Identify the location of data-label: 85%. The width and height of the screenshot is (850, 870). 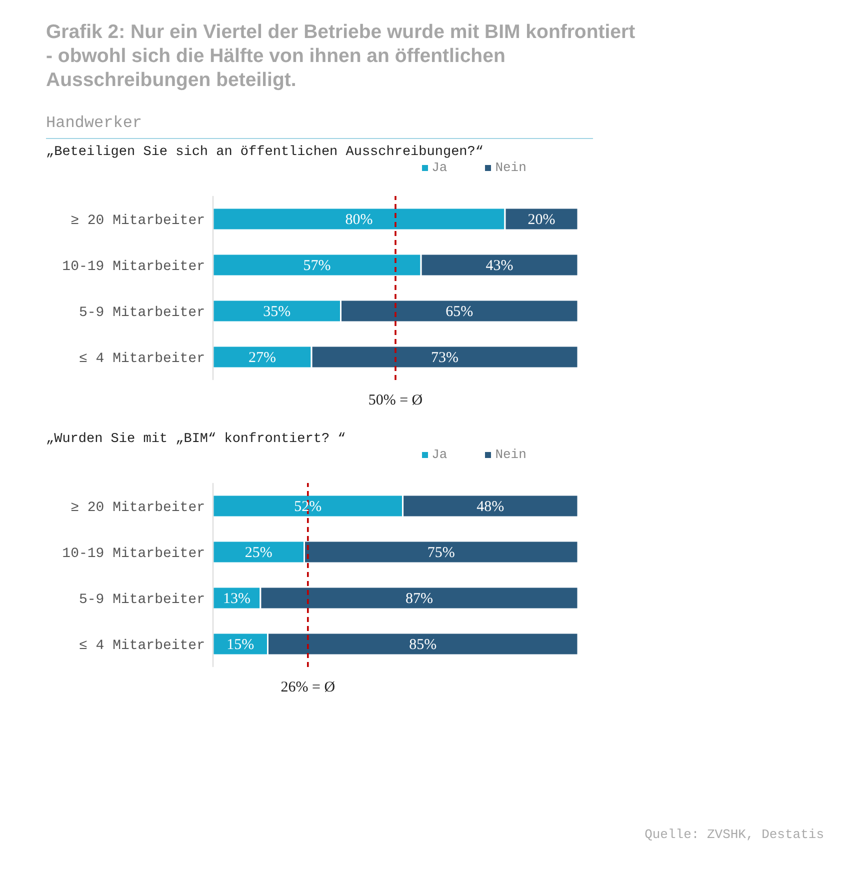
(423, 644).